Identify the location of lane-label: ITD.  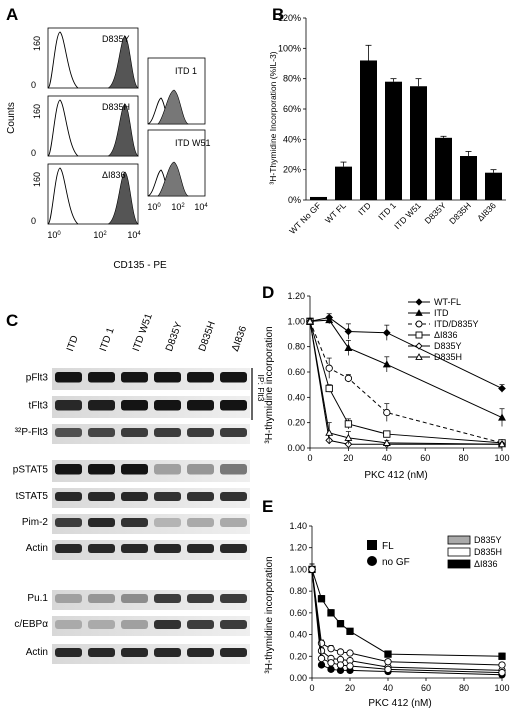
(73, 343).